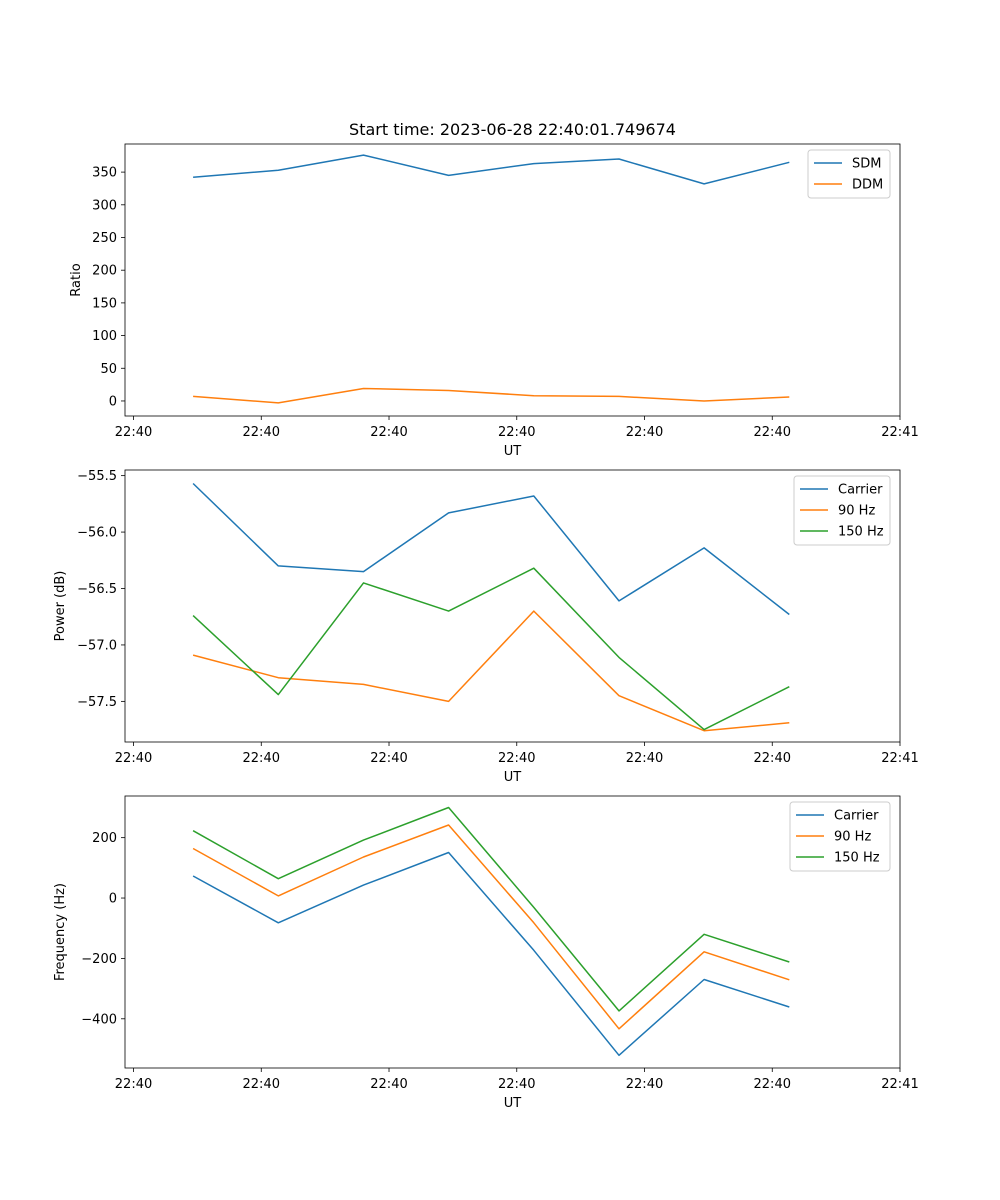 This screenshot has height=1200, width=1000. I want to click on y-tick-label: 350, so click(104, 173).